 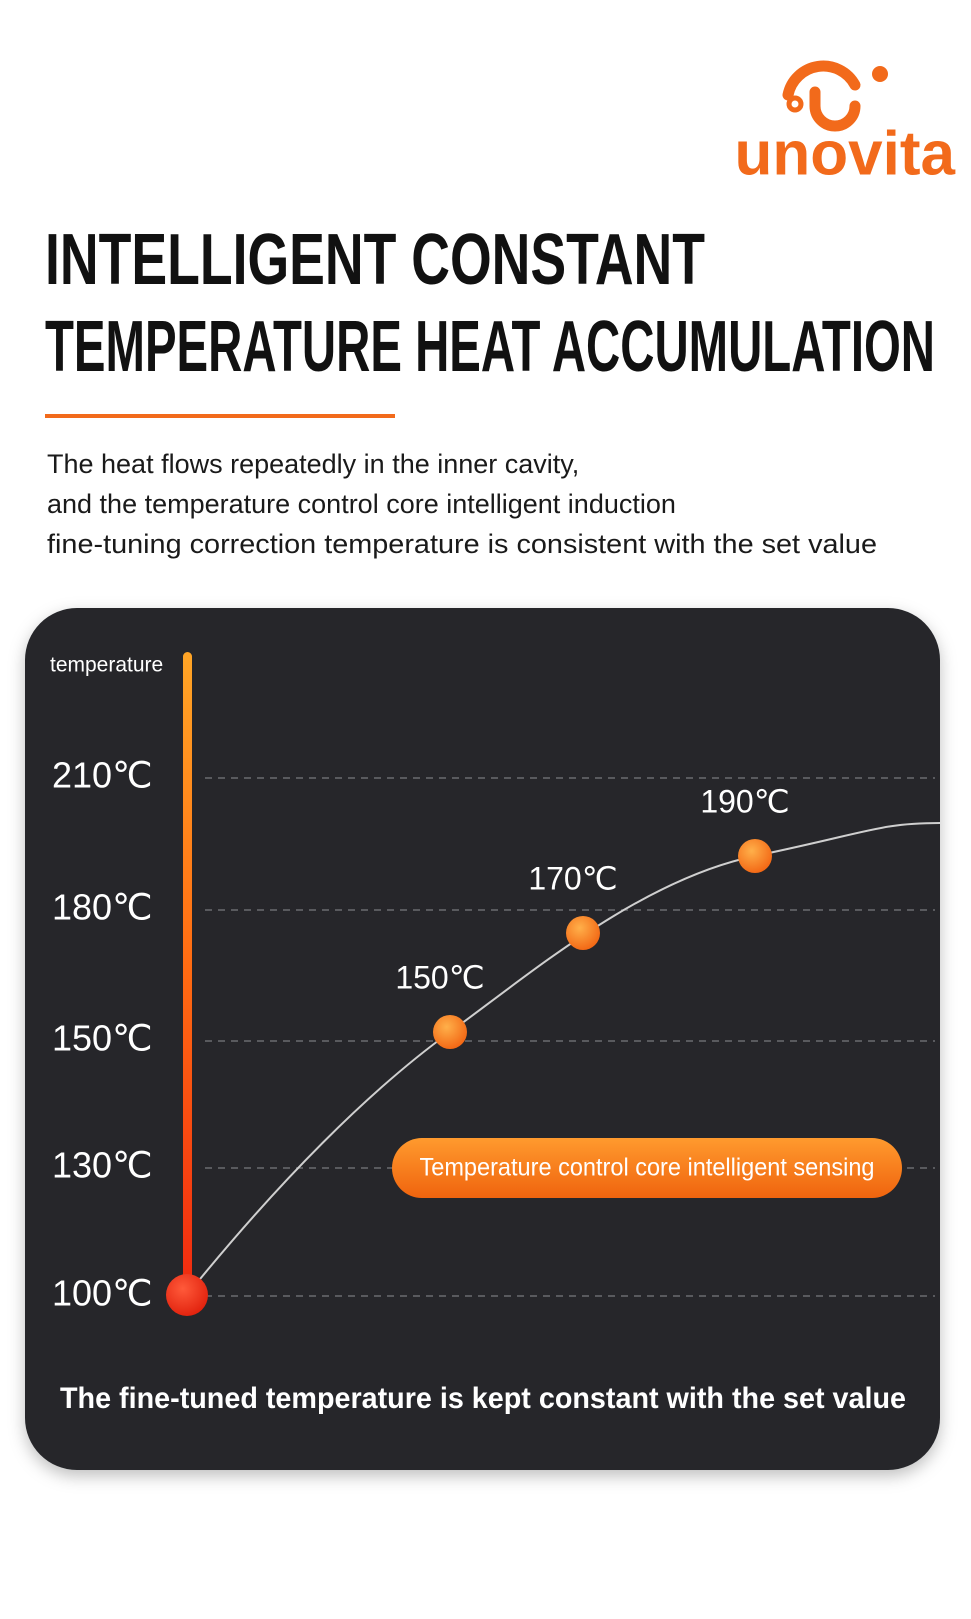 What do you see at coordinates (102, 1293) in the screenshot?
I see `tick-label: 100℃` at bounding box center [102, 1293].